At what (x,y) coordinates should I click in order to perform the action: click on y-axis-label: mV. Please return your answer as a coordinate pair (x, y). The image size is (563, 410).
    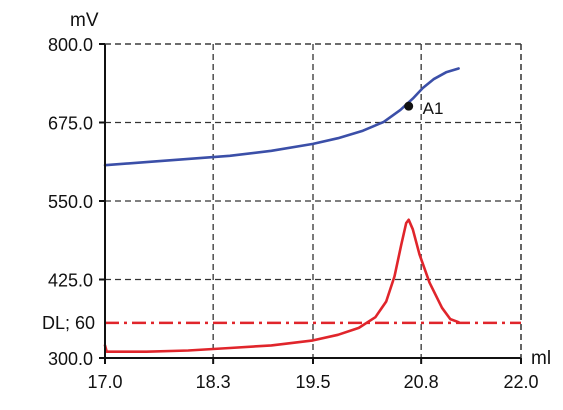
    Looking at the image, I should click on (84, 20).